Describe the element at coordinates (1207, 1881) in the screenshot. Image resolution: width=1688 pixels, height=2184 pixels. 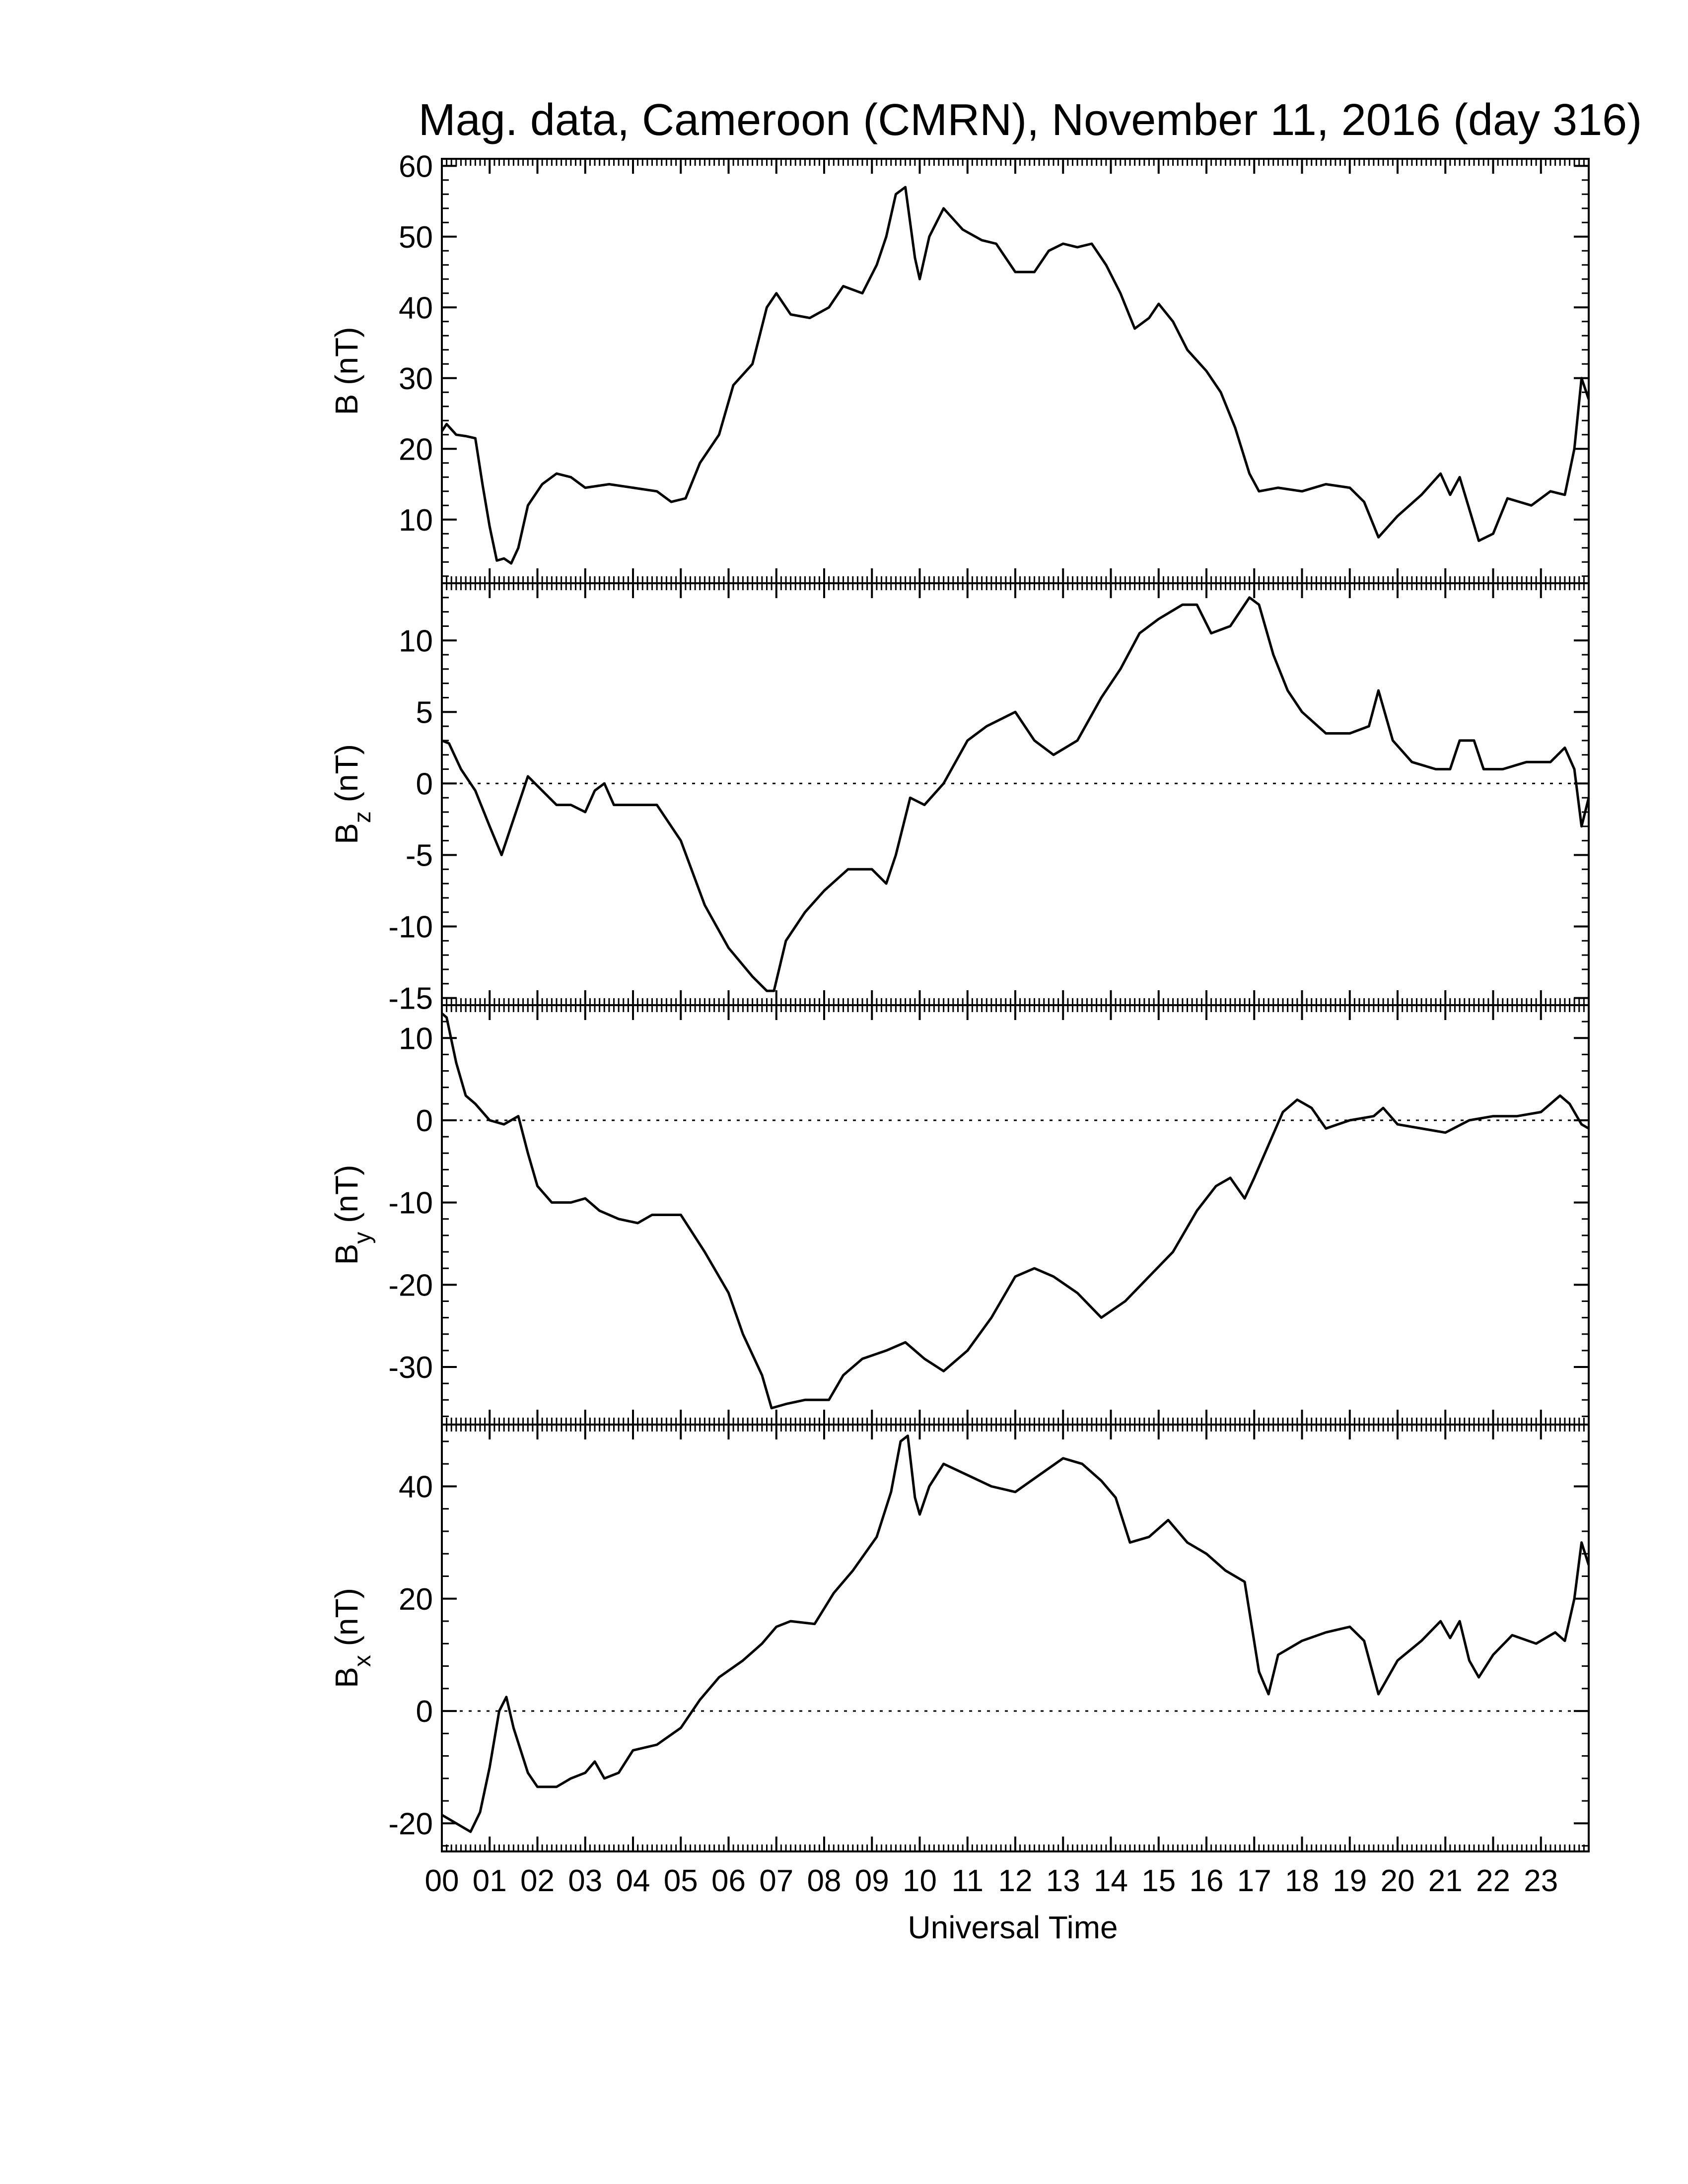
I see `x-tick-label: 16` at that location.